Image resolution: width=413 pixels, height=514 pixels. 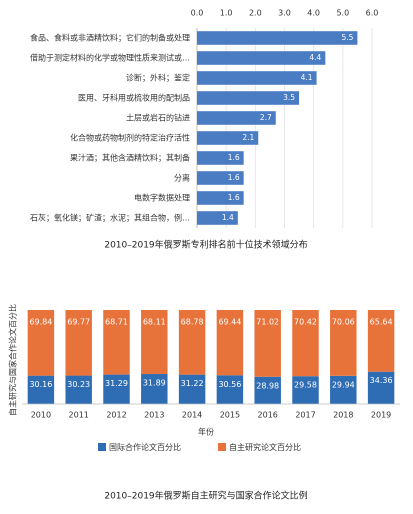 I want to click on value-label: 69.44, so click(x=229, y=322).